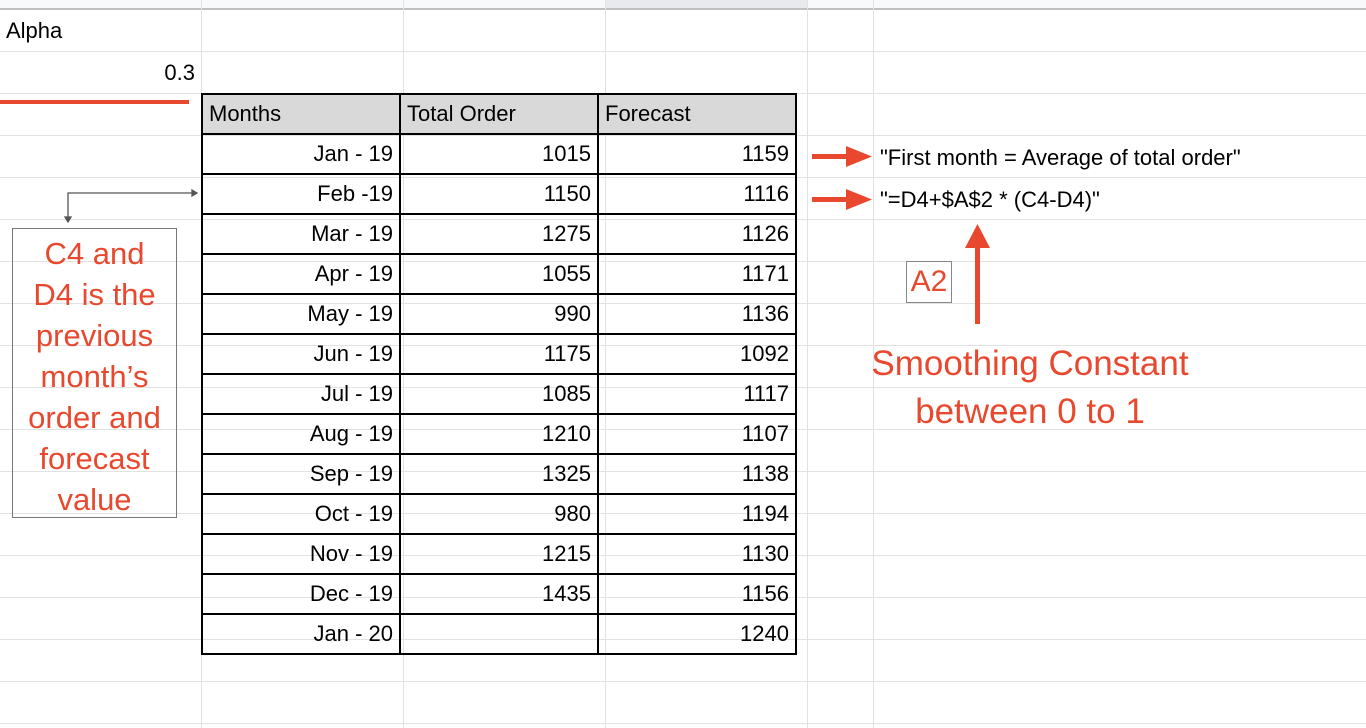  I want to click on note-line: order and, so click(94, 417).